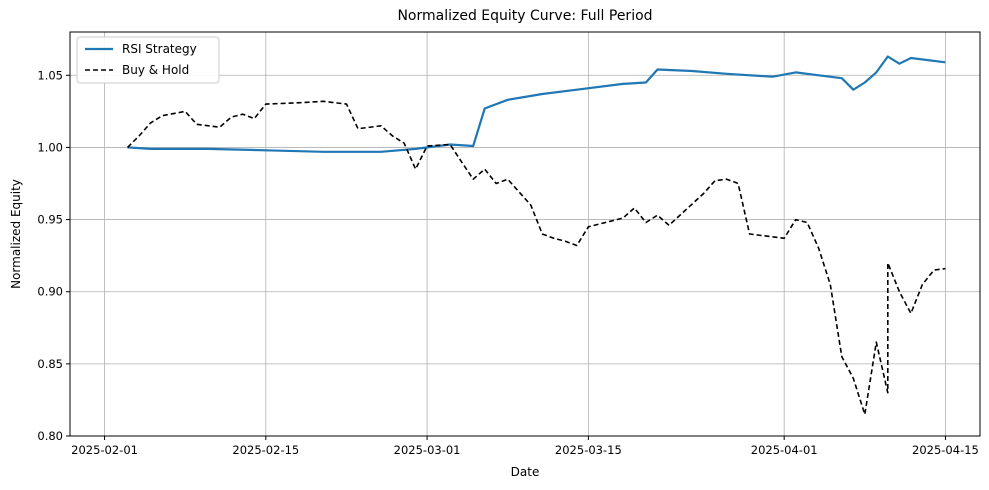 The height and width of the screenshot is (490, 989). Describe the element at coordinates (525, 472) in the screenshot. I see `x-axis-title: Date` at that location.